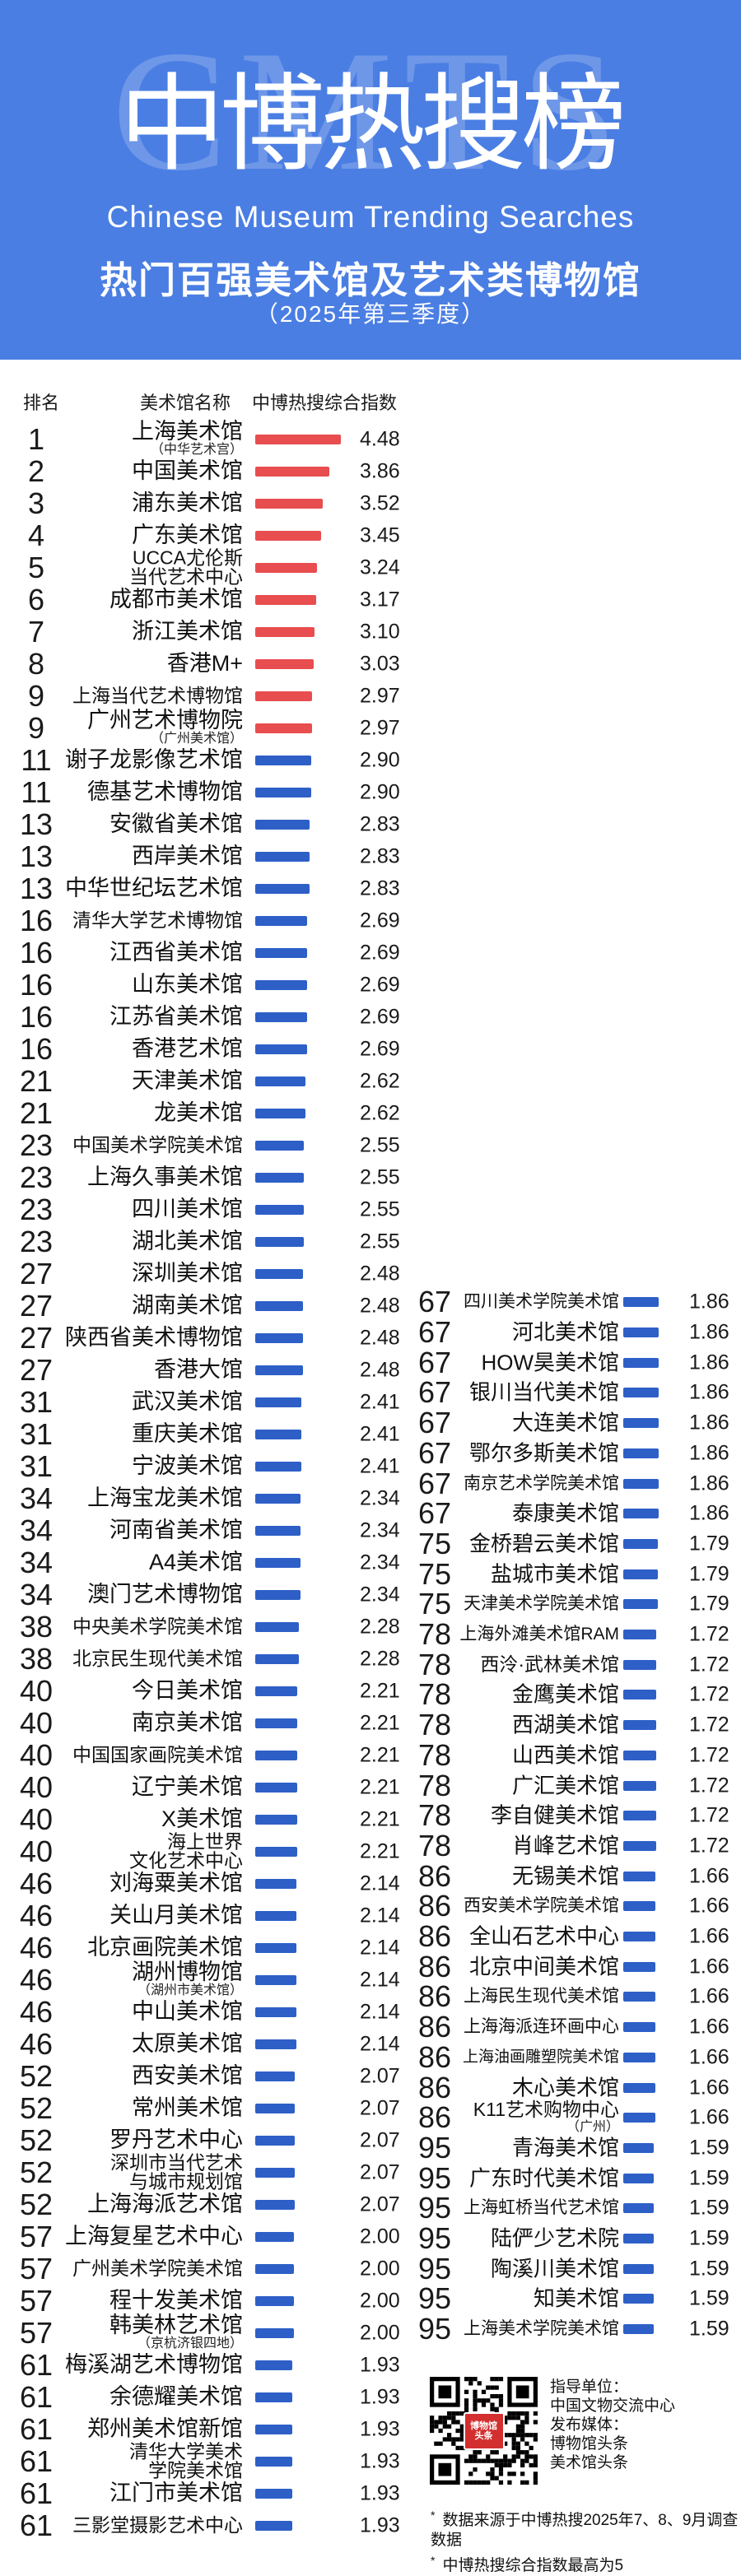 The height and width of the screenshot is (2576, 741). What do you see at coordinates (560, 1574) in the screenshot?
I see `table-row: 75 盐城市美术馆 1.79` at bounding box center [560, 1574].